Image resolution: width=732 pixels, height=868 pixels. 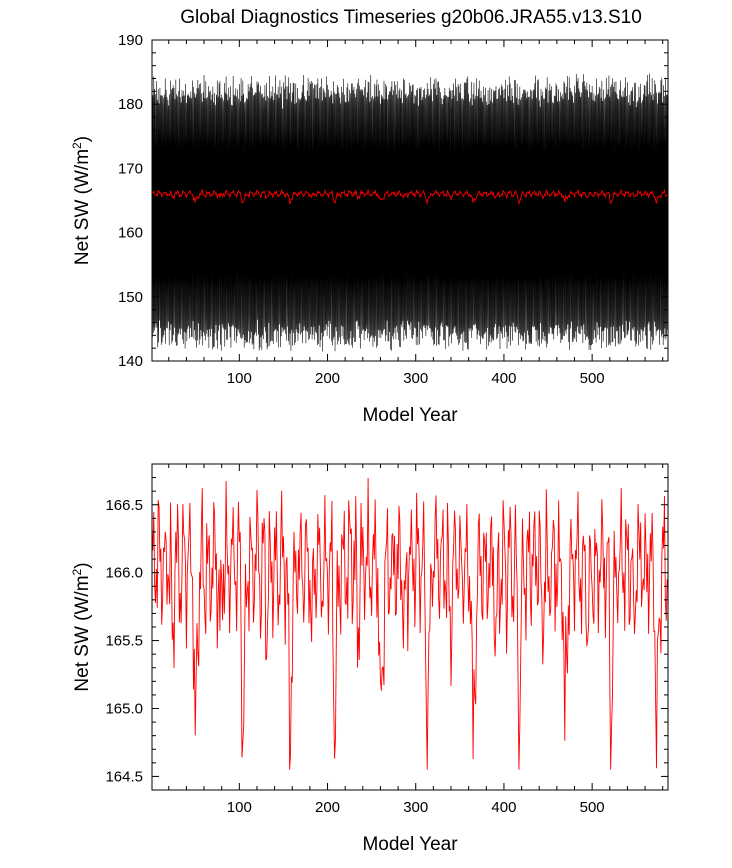 I want to click on y-tick-label: 180, so click(x=130, y=104).